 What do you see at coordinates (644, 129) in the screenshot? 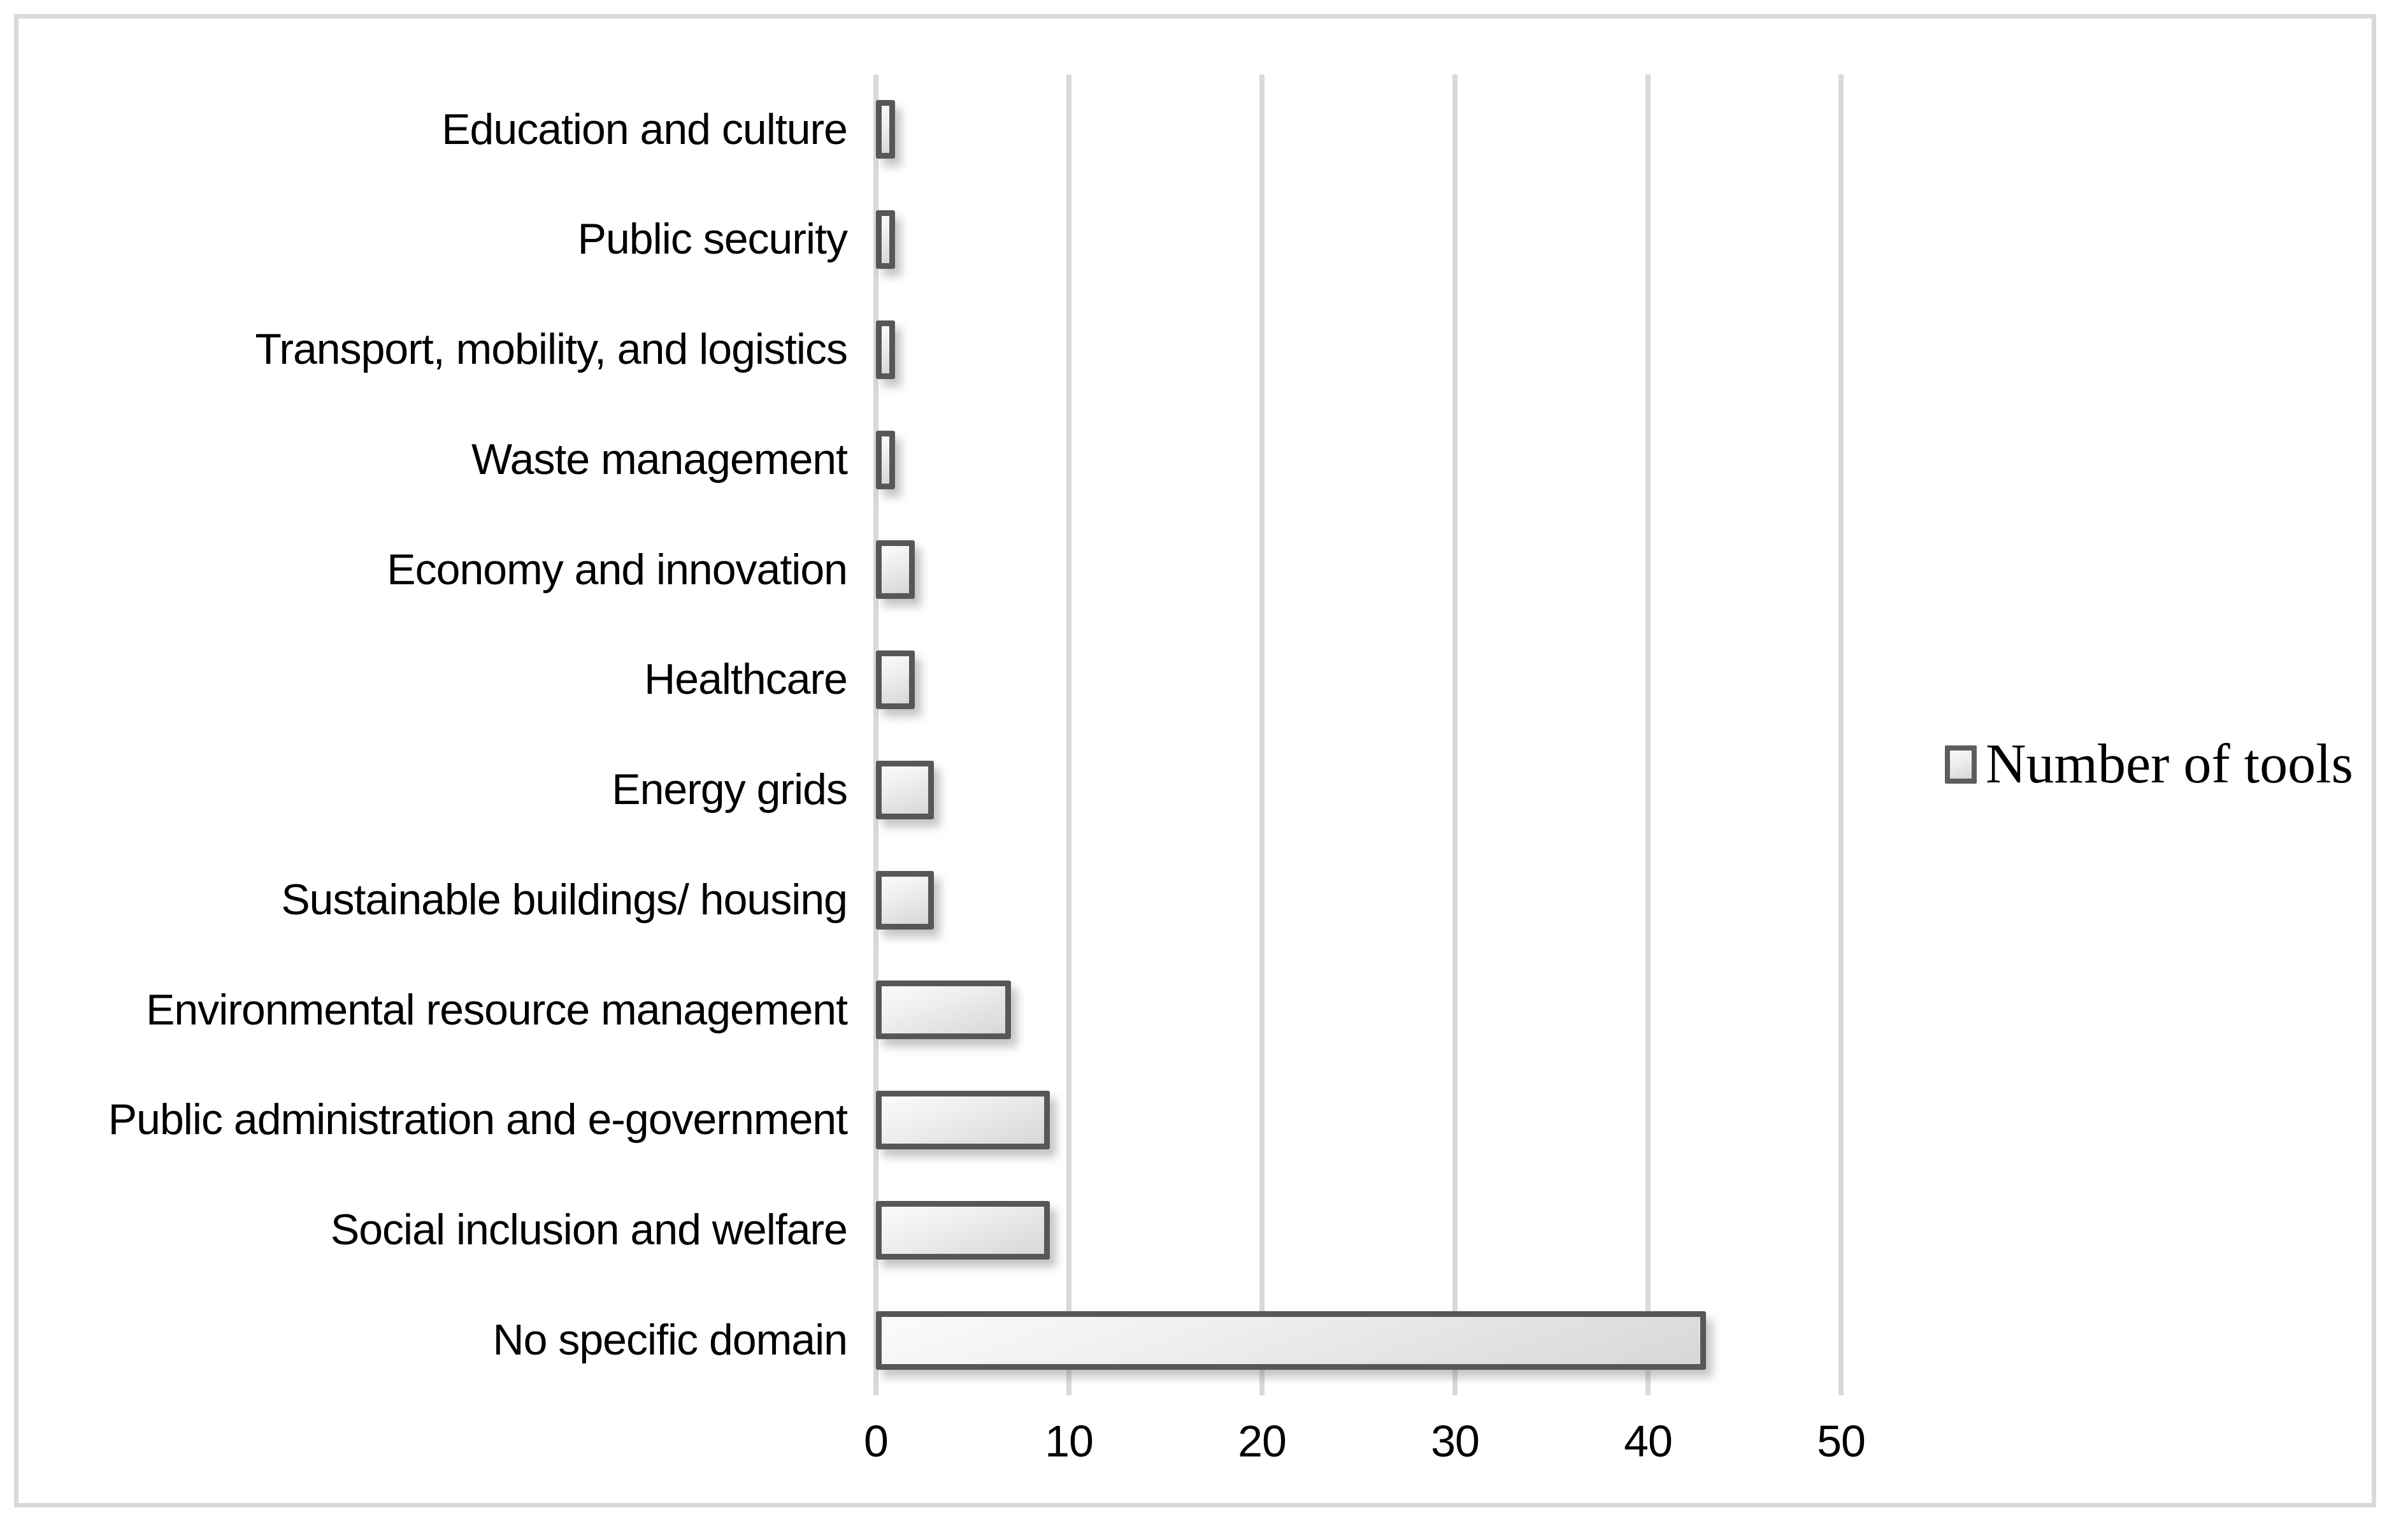
I see `category-label: Education and culture` at bounding box center [644, 129].